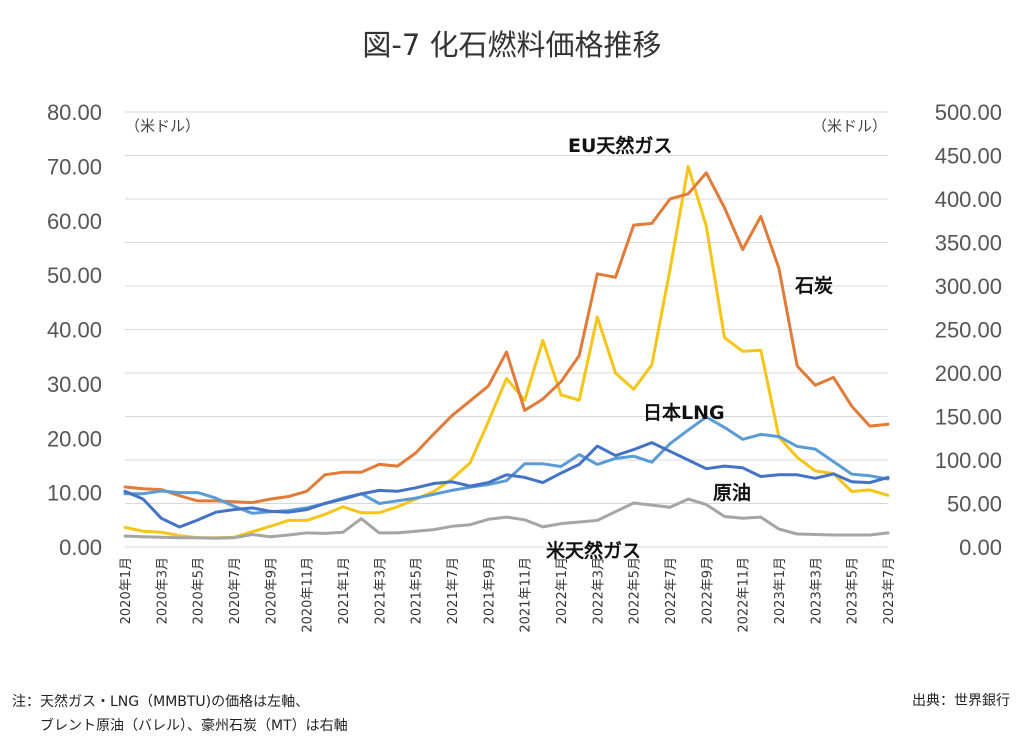 This screenshot has width=1024, height=754. I want to click on left-tick-label: 80.00, so click(74, 112).